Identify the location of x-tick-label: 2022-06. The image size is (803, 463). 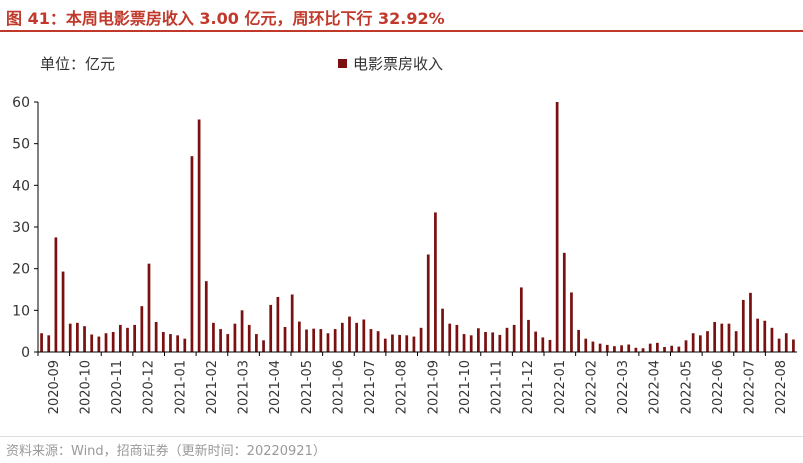
(718, 387).